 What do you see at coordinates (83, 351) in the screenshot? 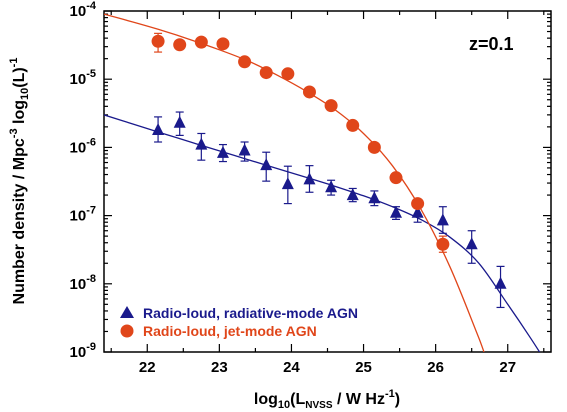
I see `y-tick-label: 10⁻⁹` at bounding box center [83, 351].